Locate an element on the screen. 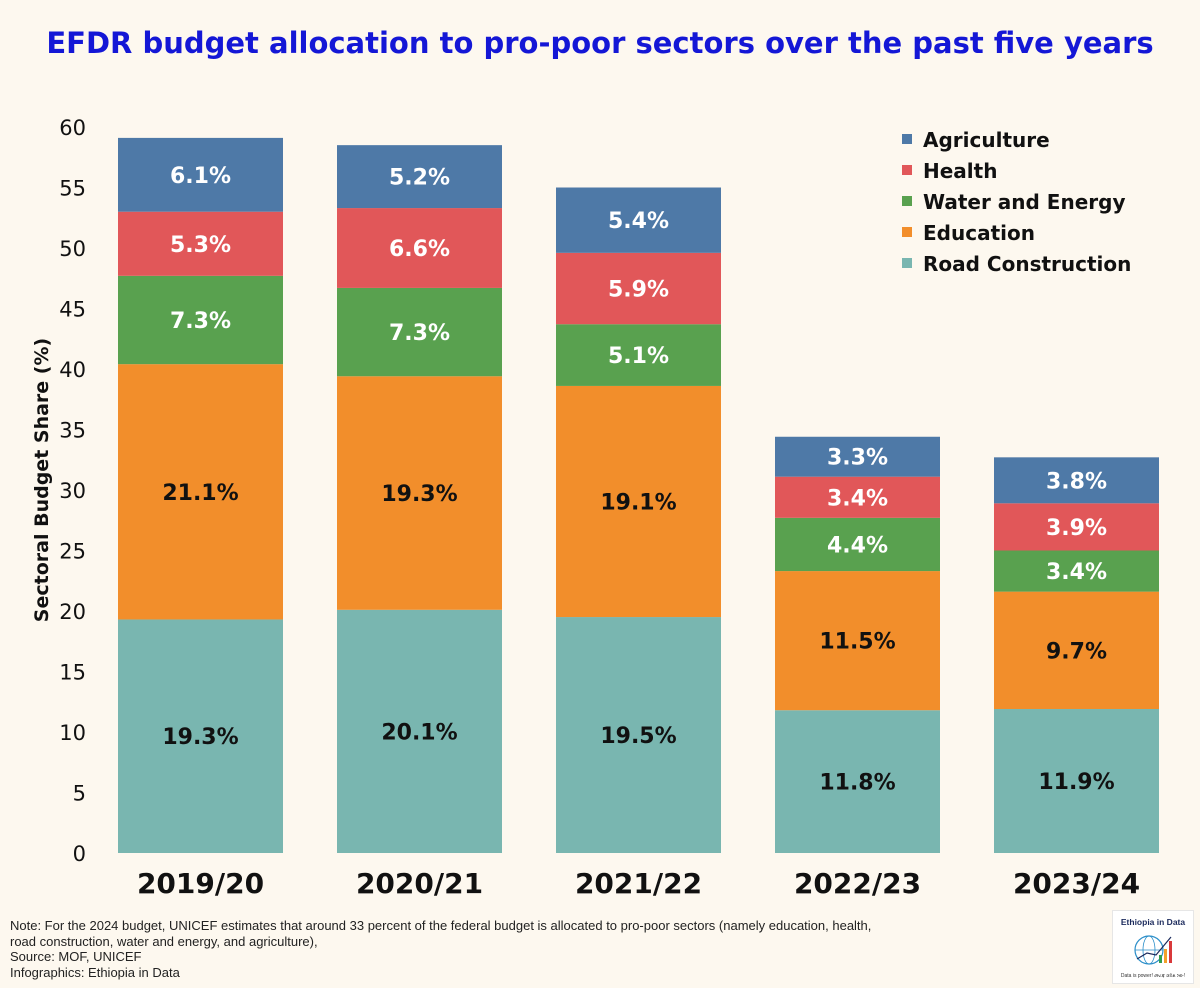  data-label: 5.3% is located at coordinates (200, 245).